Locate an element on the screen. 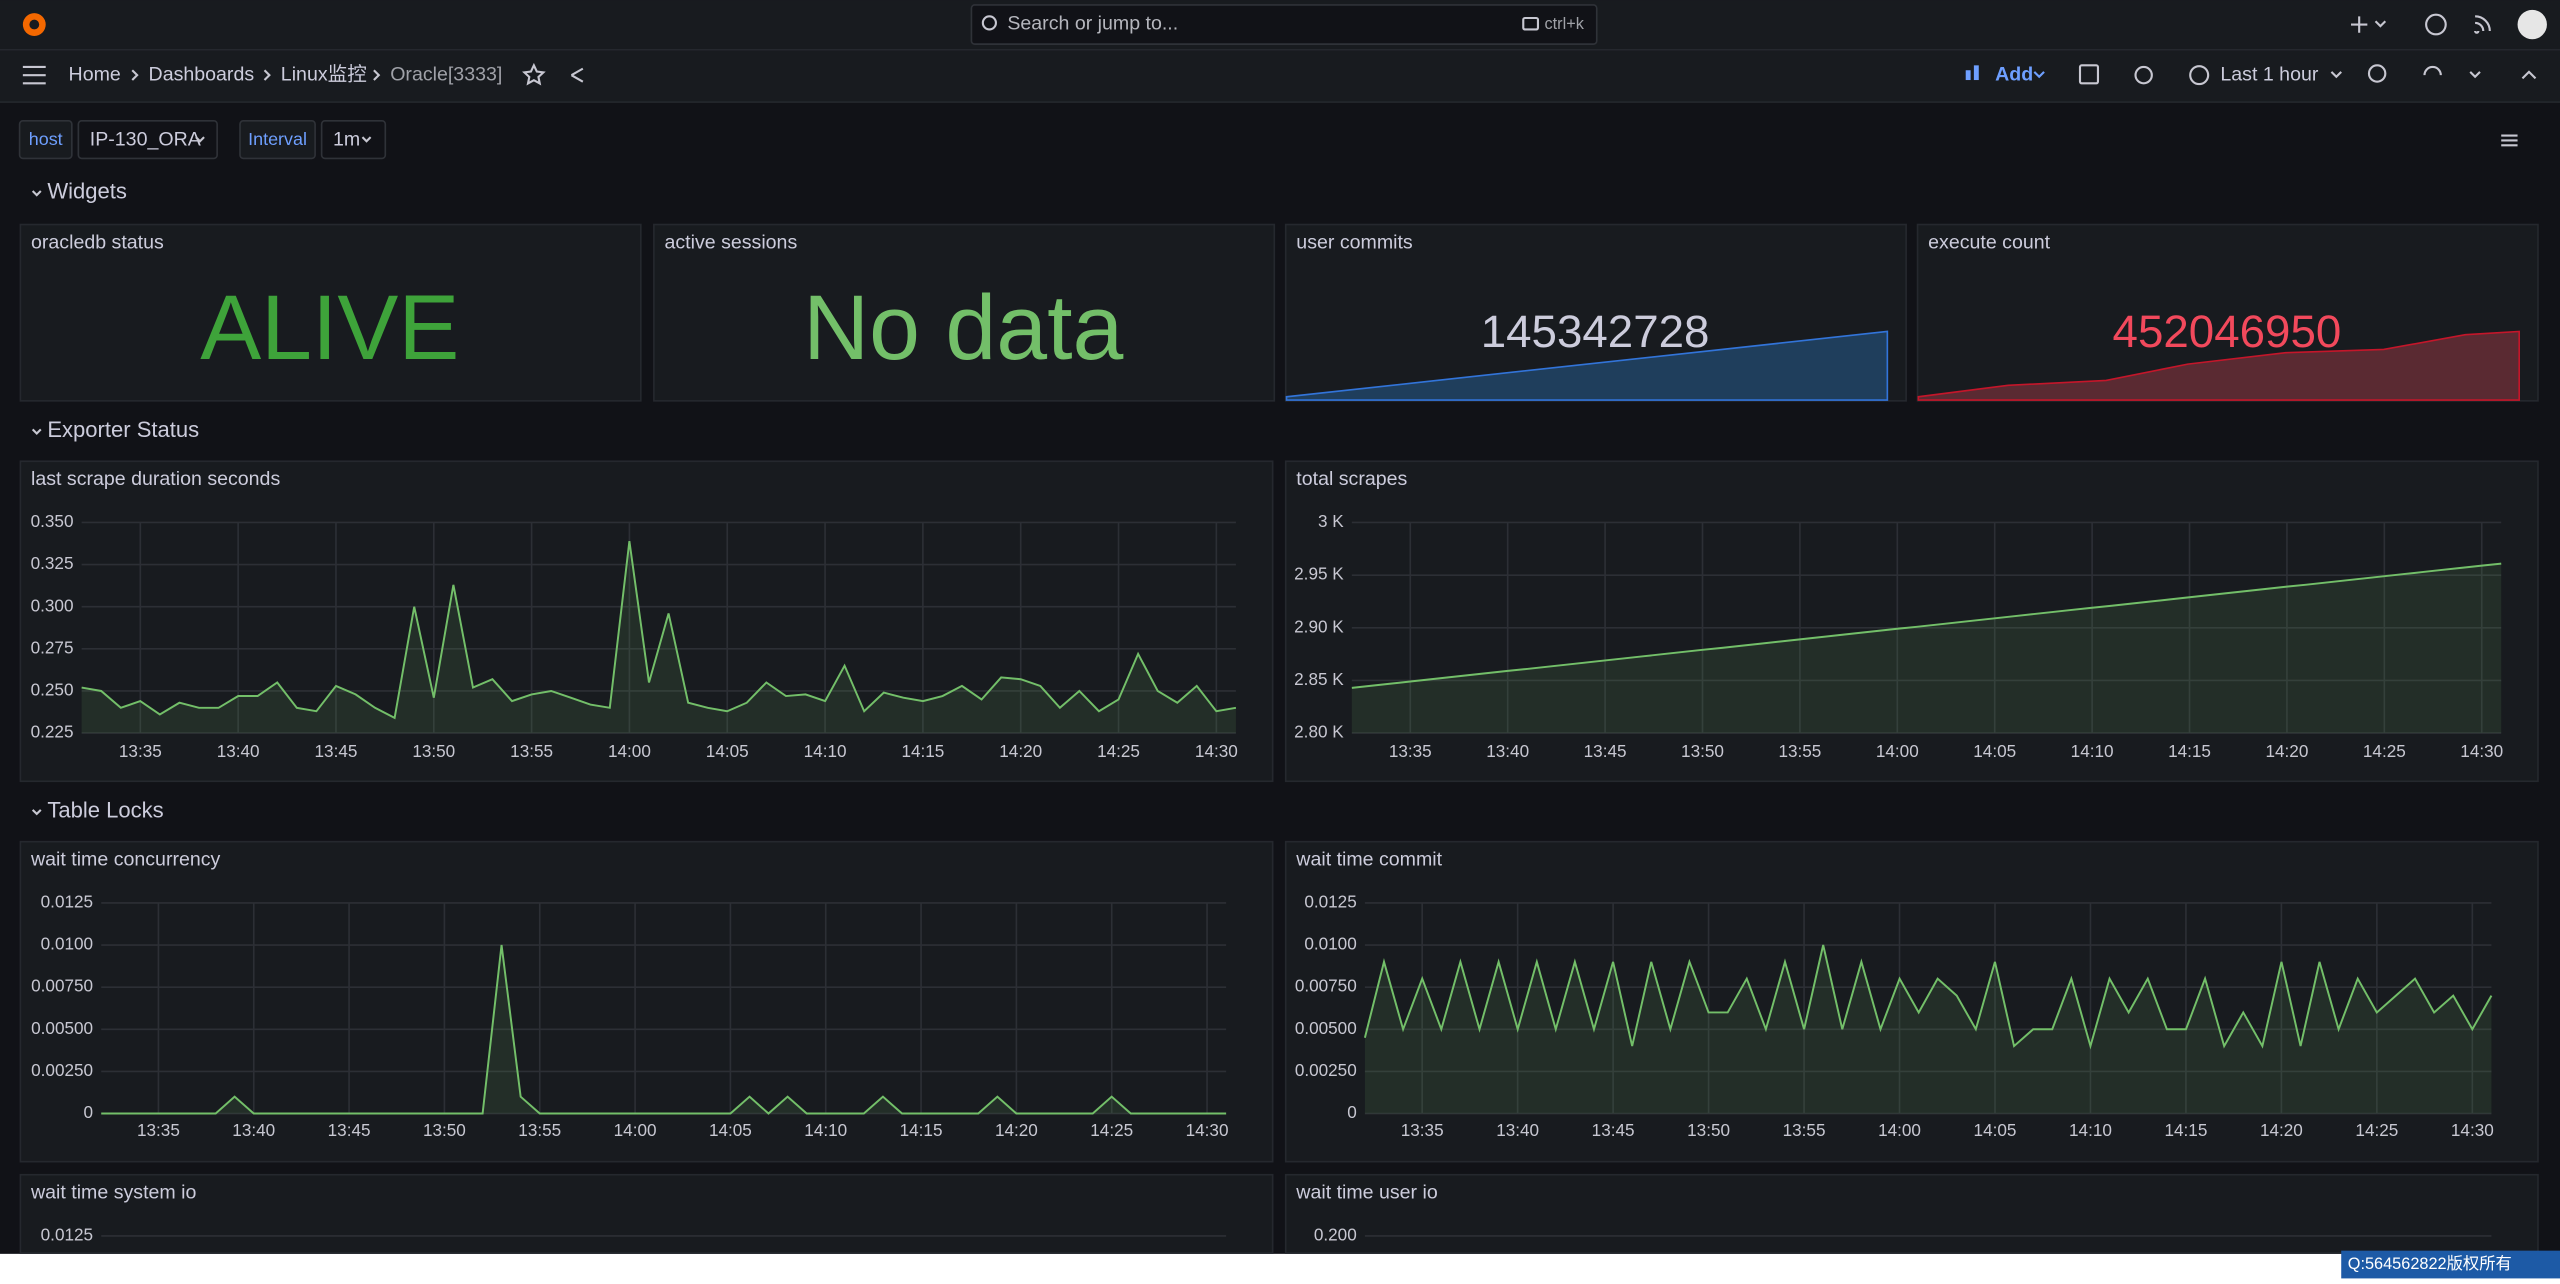  variable-value: 1m is located at coordinates (346, 140).